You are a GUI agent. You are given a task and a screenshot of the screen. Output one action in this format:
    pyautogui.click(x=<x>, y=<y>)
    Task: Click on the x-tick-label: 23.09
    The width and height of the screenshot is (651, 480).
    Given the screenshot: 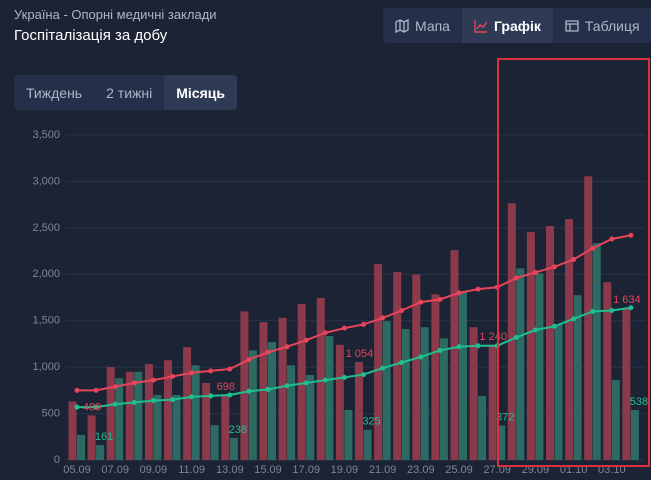 What is the action you would take?
    pyautogui.click(x=421, y=470)
    